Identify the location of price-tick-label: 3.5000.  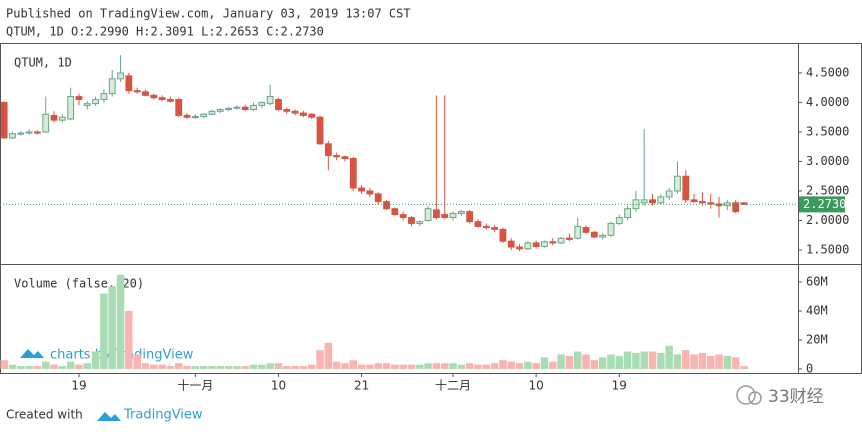
(827, 131).